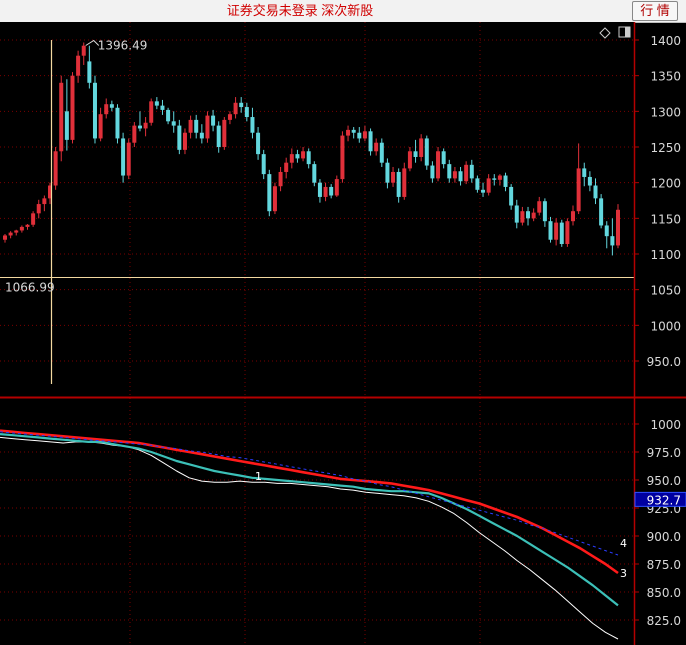  Describe the element at coordinates (664, 500) in the screenshot. I see `current-value-label: 932.7` at that location.